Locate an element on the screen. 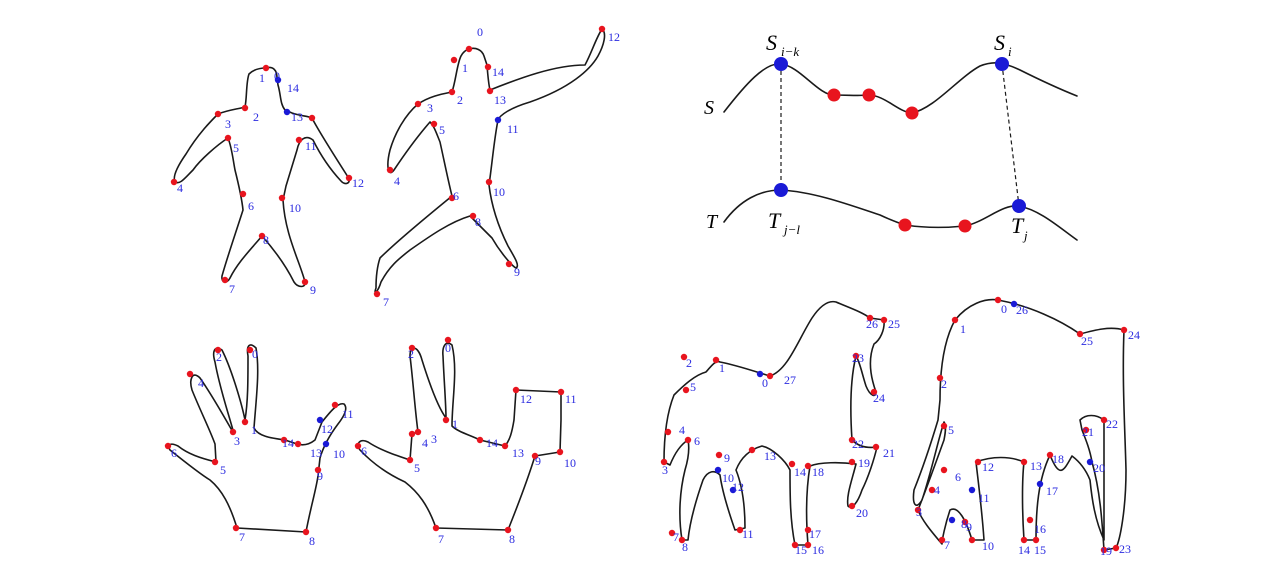 The width and height of the screenshot is (1283, 578). elephant-landmark-label: 19 is located at coordinates (1106, 551).